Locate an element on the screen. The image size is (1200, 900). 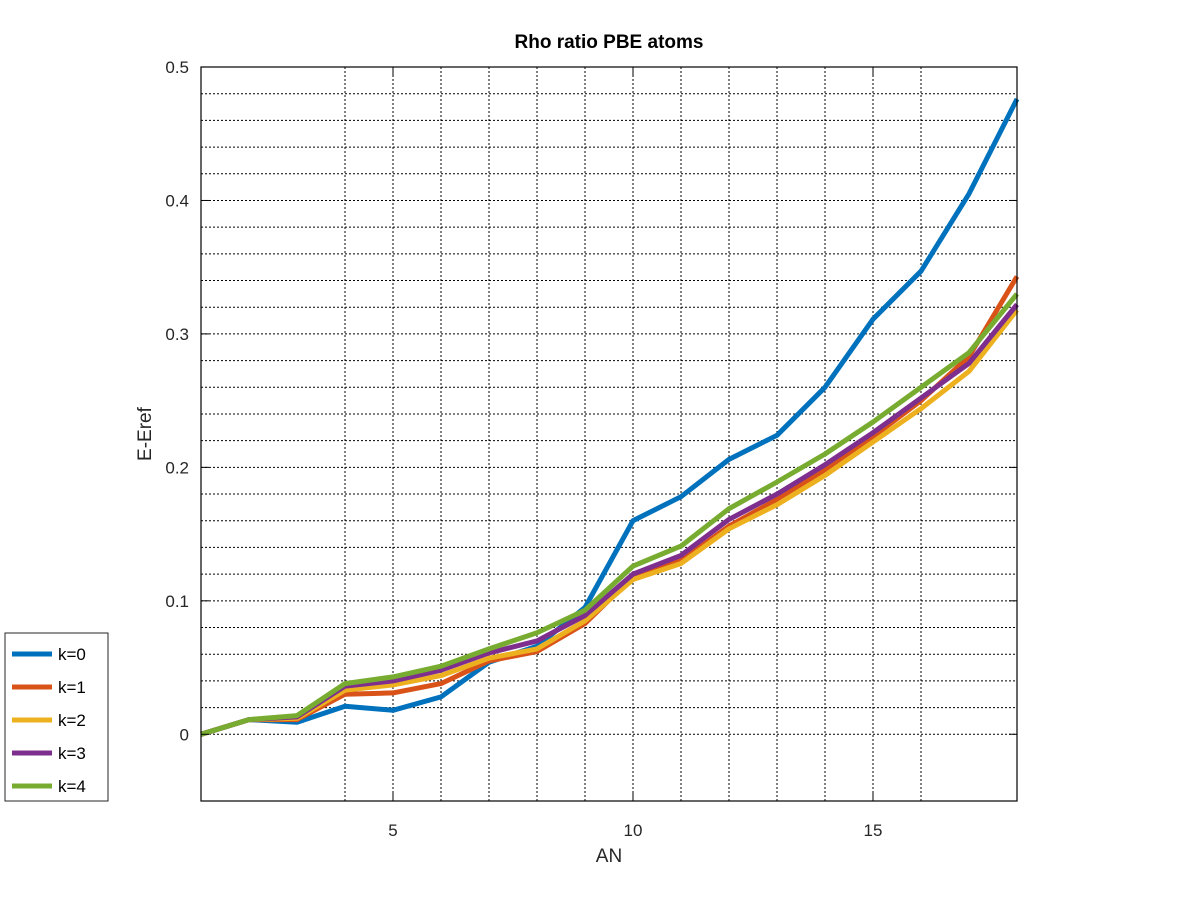
x-axis-label: AN is located at coordinates (609, 856).